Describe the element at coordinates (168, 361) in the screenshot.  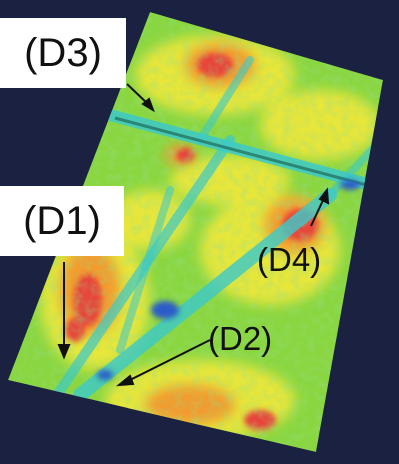
I see `arrow-d2` at that location.